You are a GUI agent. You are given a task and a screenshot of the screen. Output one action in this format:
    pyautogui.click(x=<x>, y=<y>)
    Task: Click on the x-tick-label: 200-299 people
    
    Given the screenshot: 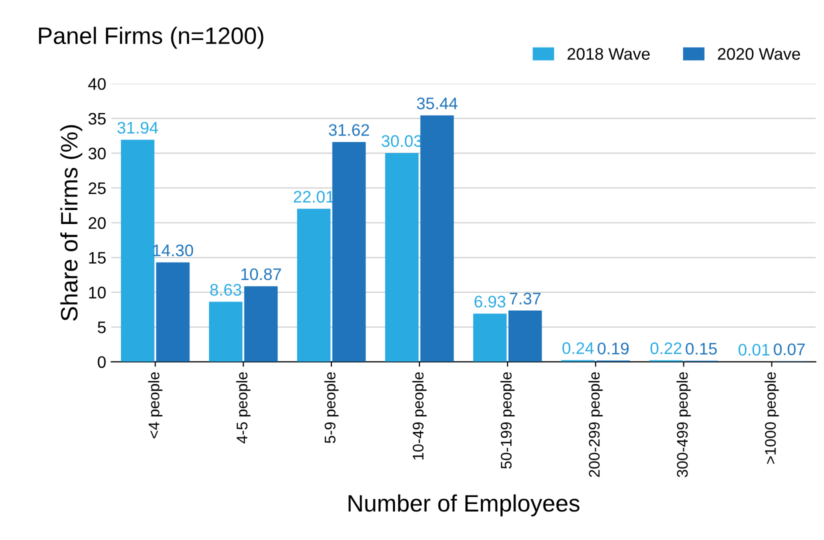 What is the action you would take?
    pyautogui.click(x=595, y=424)
    